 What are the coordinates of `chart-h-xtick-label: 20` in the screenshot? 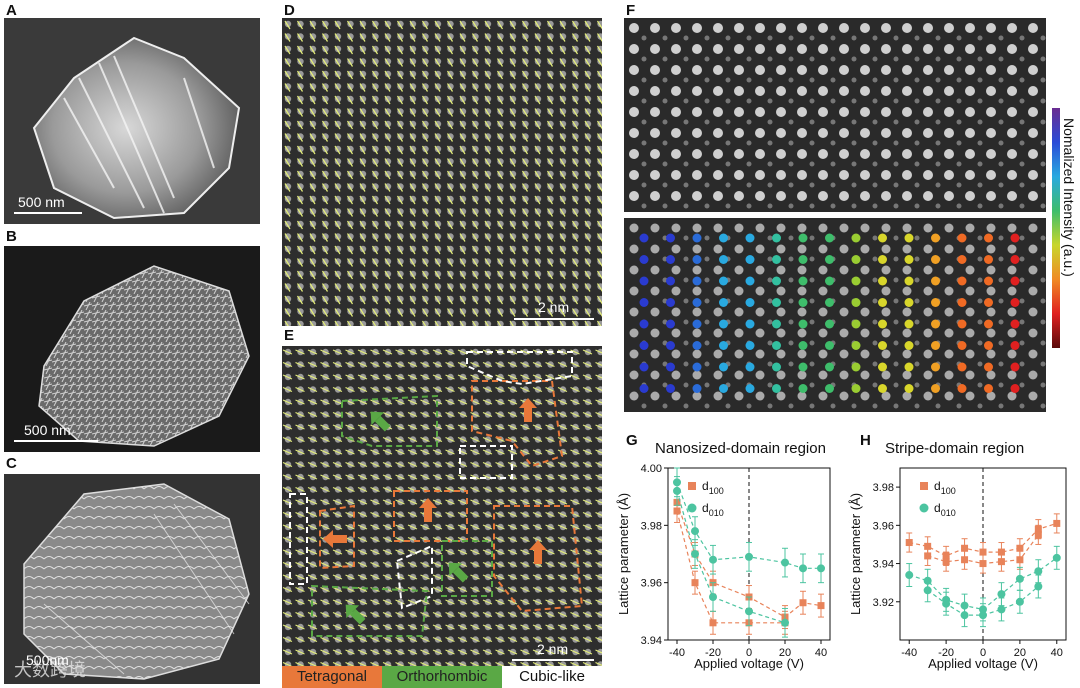 It's located at (1020, 653).